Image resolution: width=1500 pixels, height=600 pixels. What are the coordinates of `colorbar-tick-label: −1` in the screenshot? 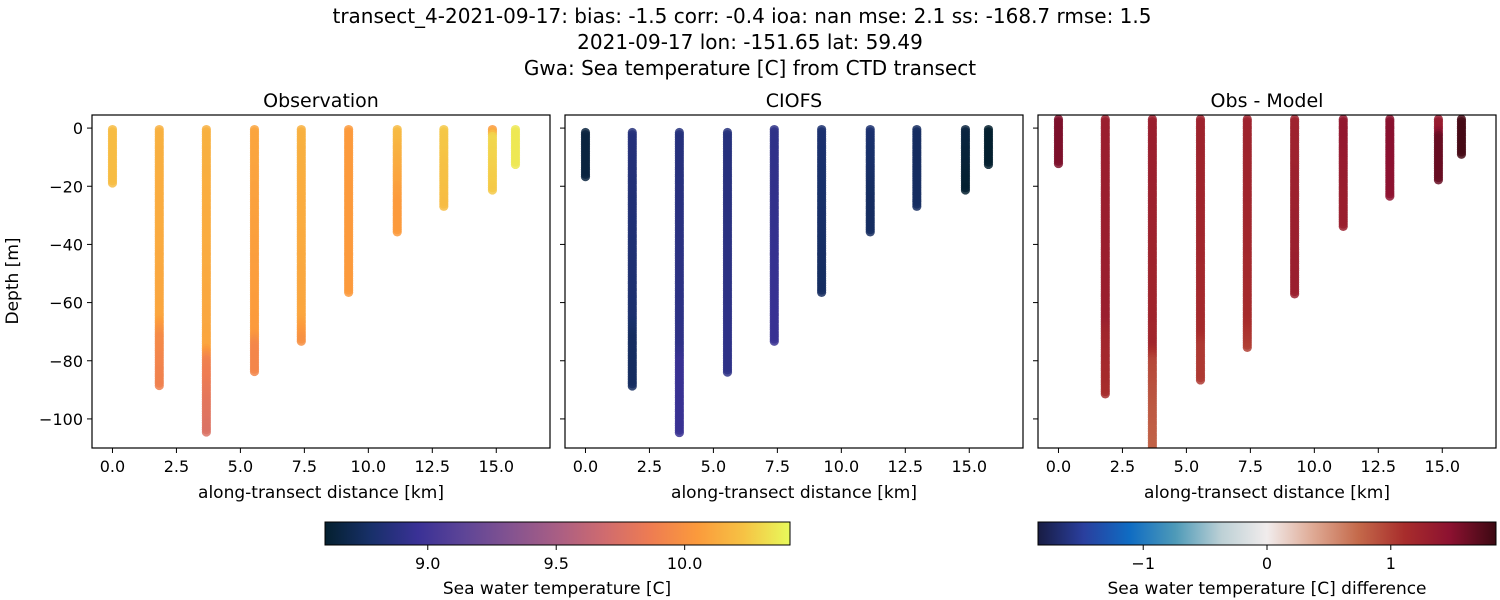 It's located at (1143, 563).